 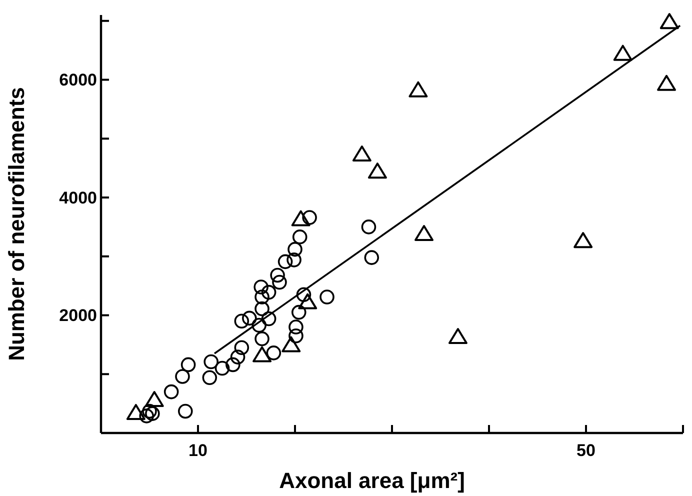 I want to click on x-axis-title: Axonal area [μm²], so click(x=372, y=480).